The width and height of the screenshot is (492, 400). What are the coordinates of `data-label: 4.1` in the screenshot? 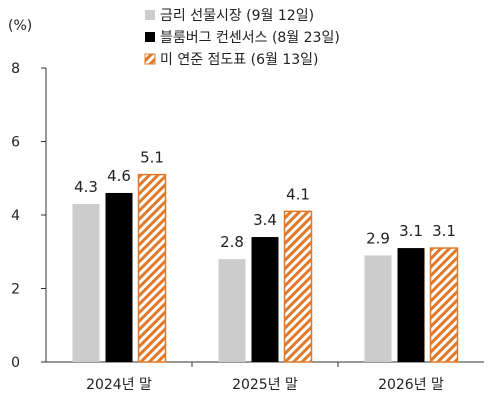 It's located at (298, 194).